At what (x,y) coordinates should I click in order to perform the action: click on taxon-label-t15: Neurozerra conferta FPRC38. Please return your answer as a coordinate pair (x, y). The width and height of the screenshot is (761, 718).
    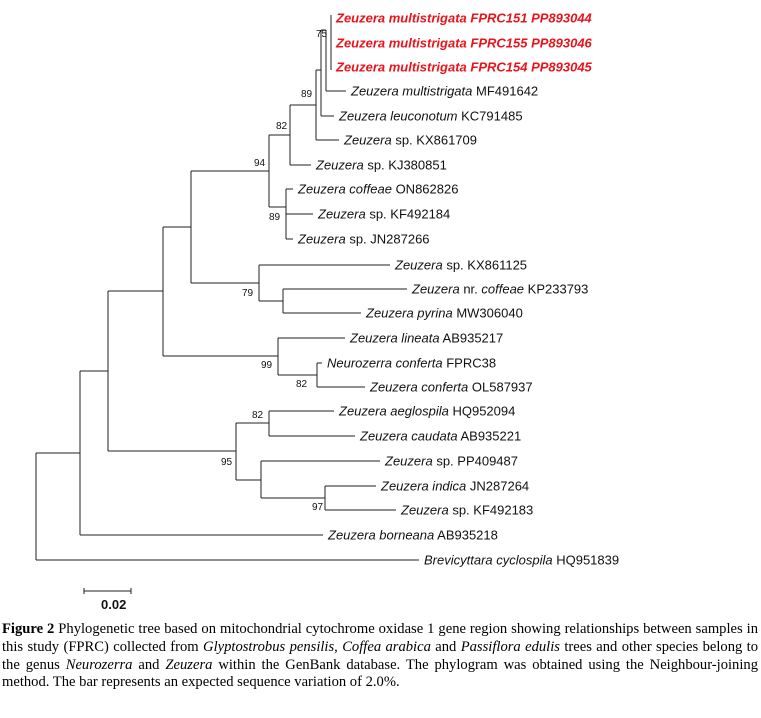
    Looking at the image, I should click on (411, 363).